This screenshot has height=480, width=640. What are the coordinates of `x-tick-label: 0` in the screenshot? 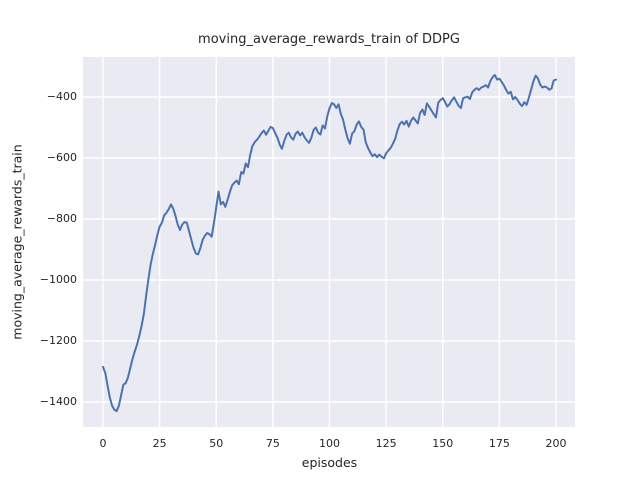 It's located at (103, 443).